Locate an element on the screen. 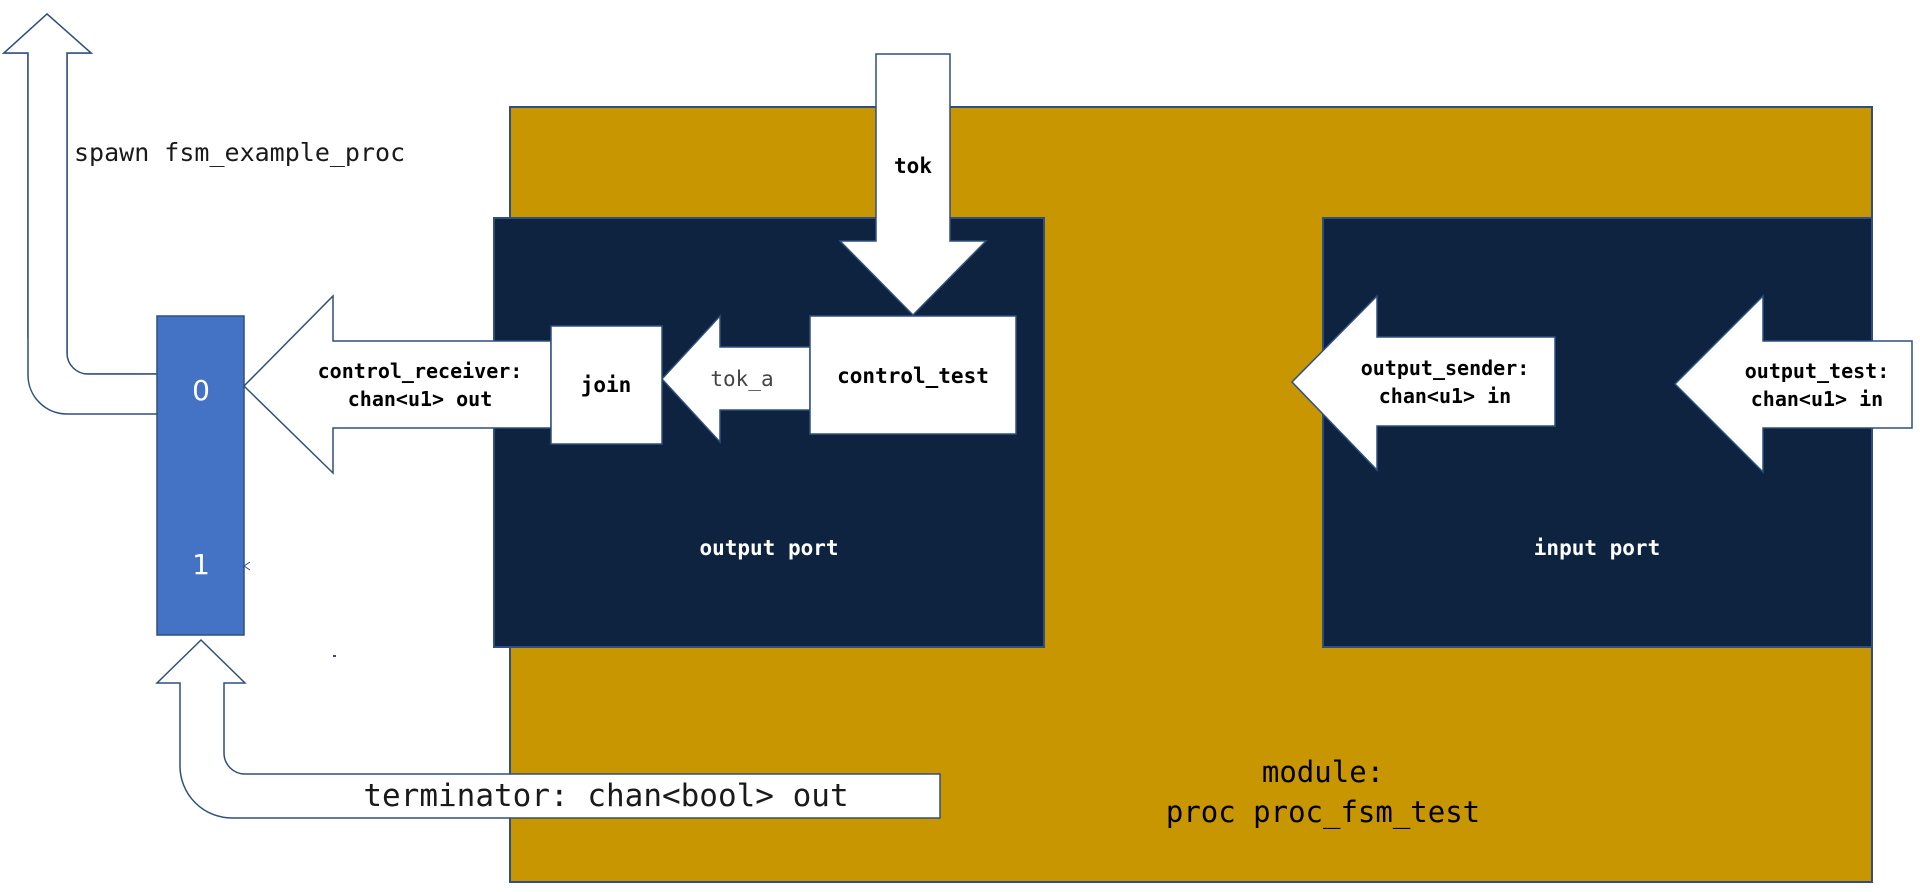 The image size is (1920, 892). tok-a-arrow is located at coordinates (735, 379).